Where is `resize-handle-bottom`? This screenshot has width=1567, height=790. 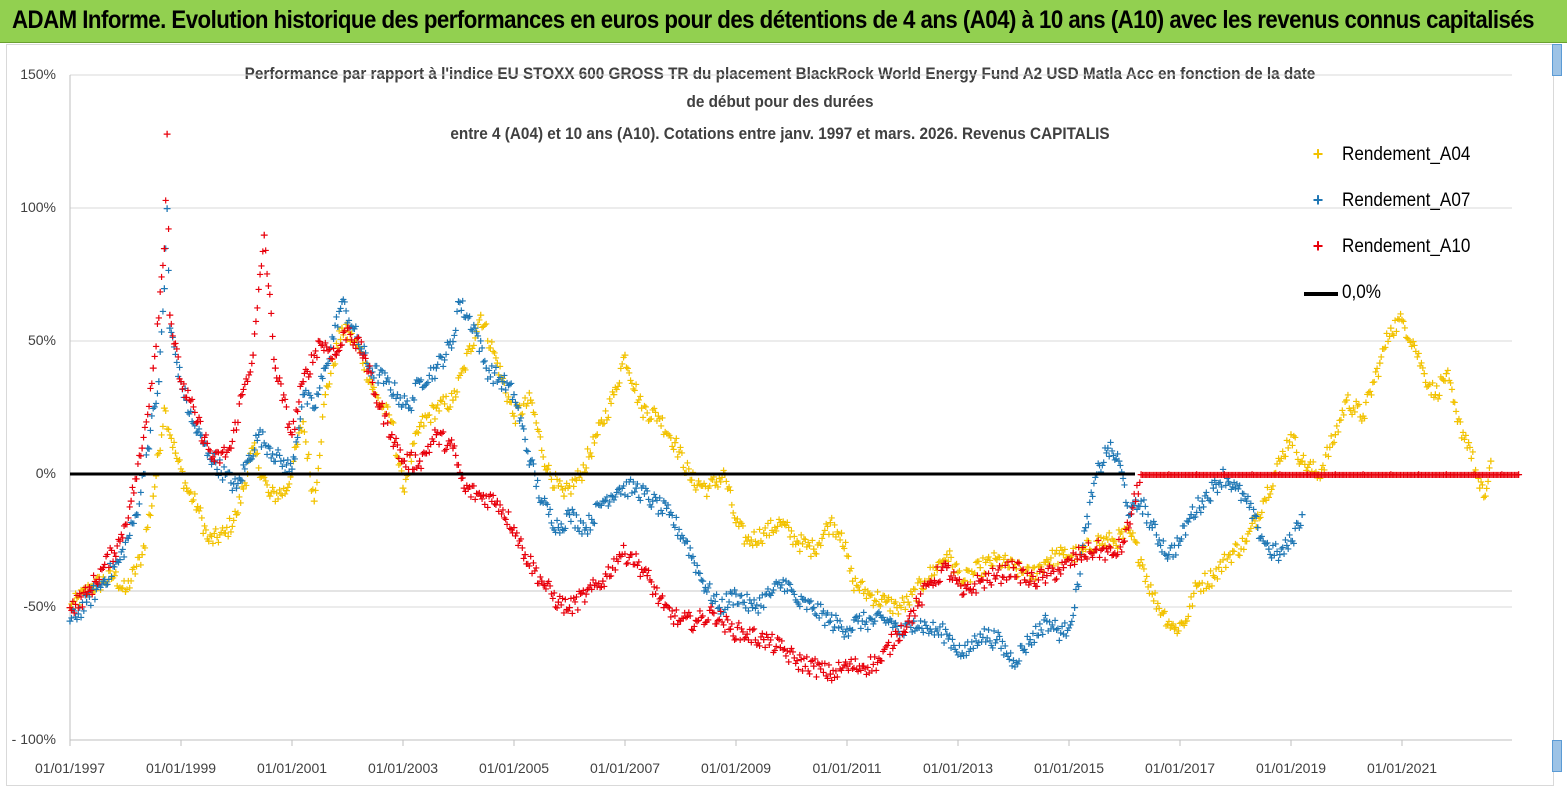 resize-handle-bottom is located at coordinates (1557, 756).